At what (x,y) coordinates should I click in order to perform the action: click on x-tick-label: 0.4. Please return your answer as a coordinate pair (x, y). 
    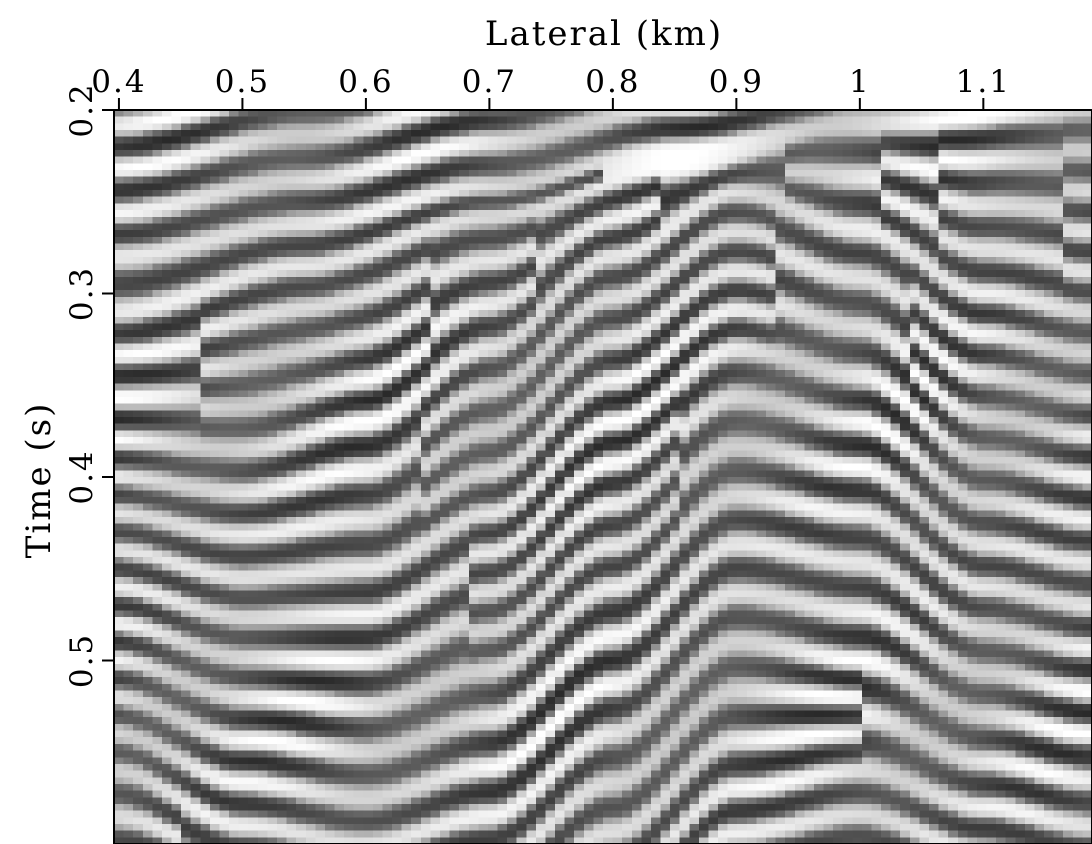
    Looking at the image, I should click on (118, 82).